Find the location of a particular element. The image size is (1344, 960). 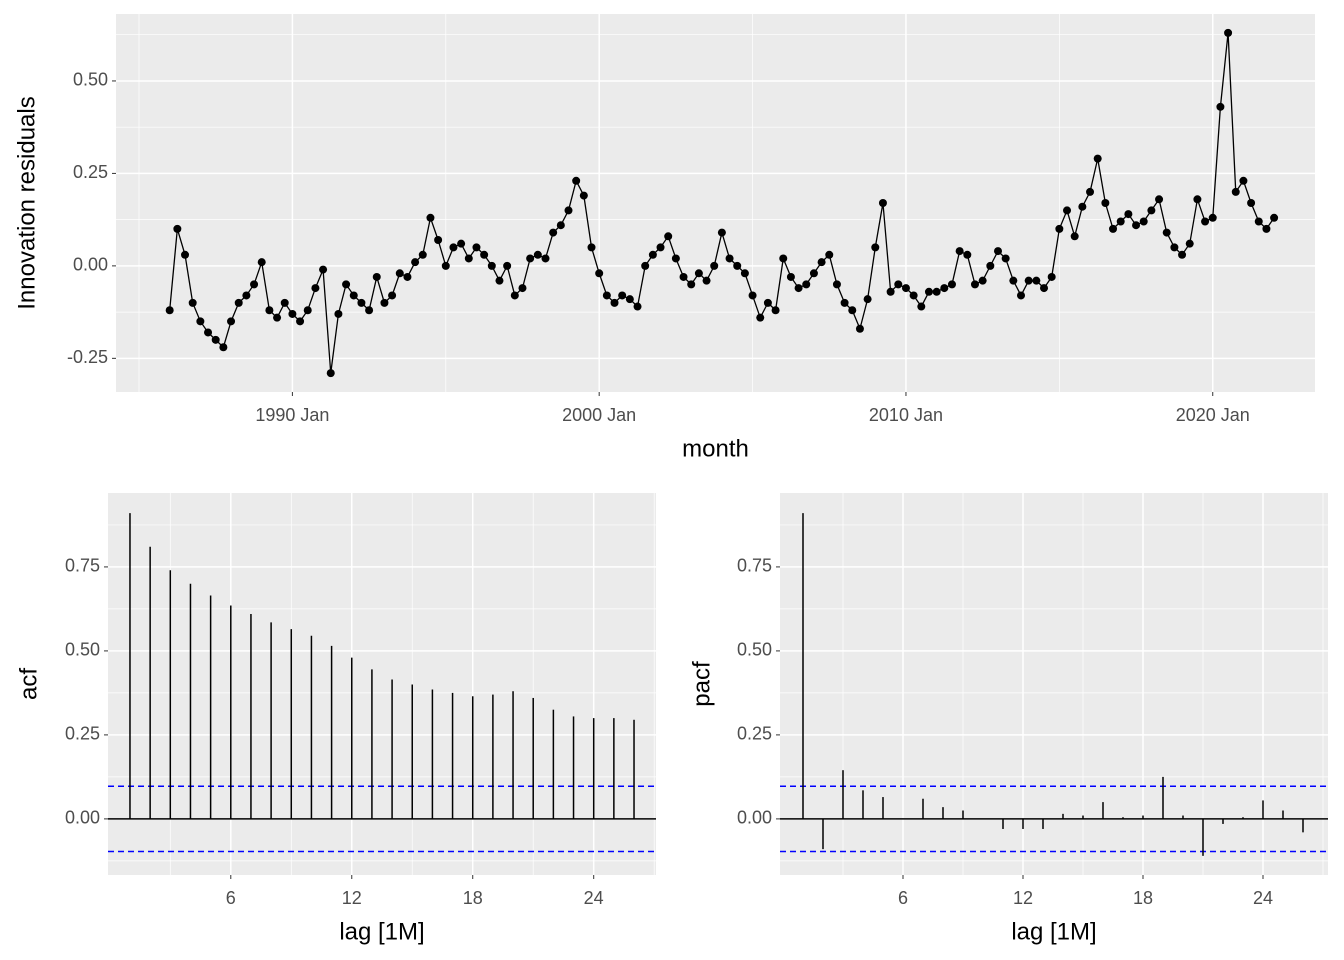

x-tick-label: 2000 Jan is located at coordinates (599, 415).